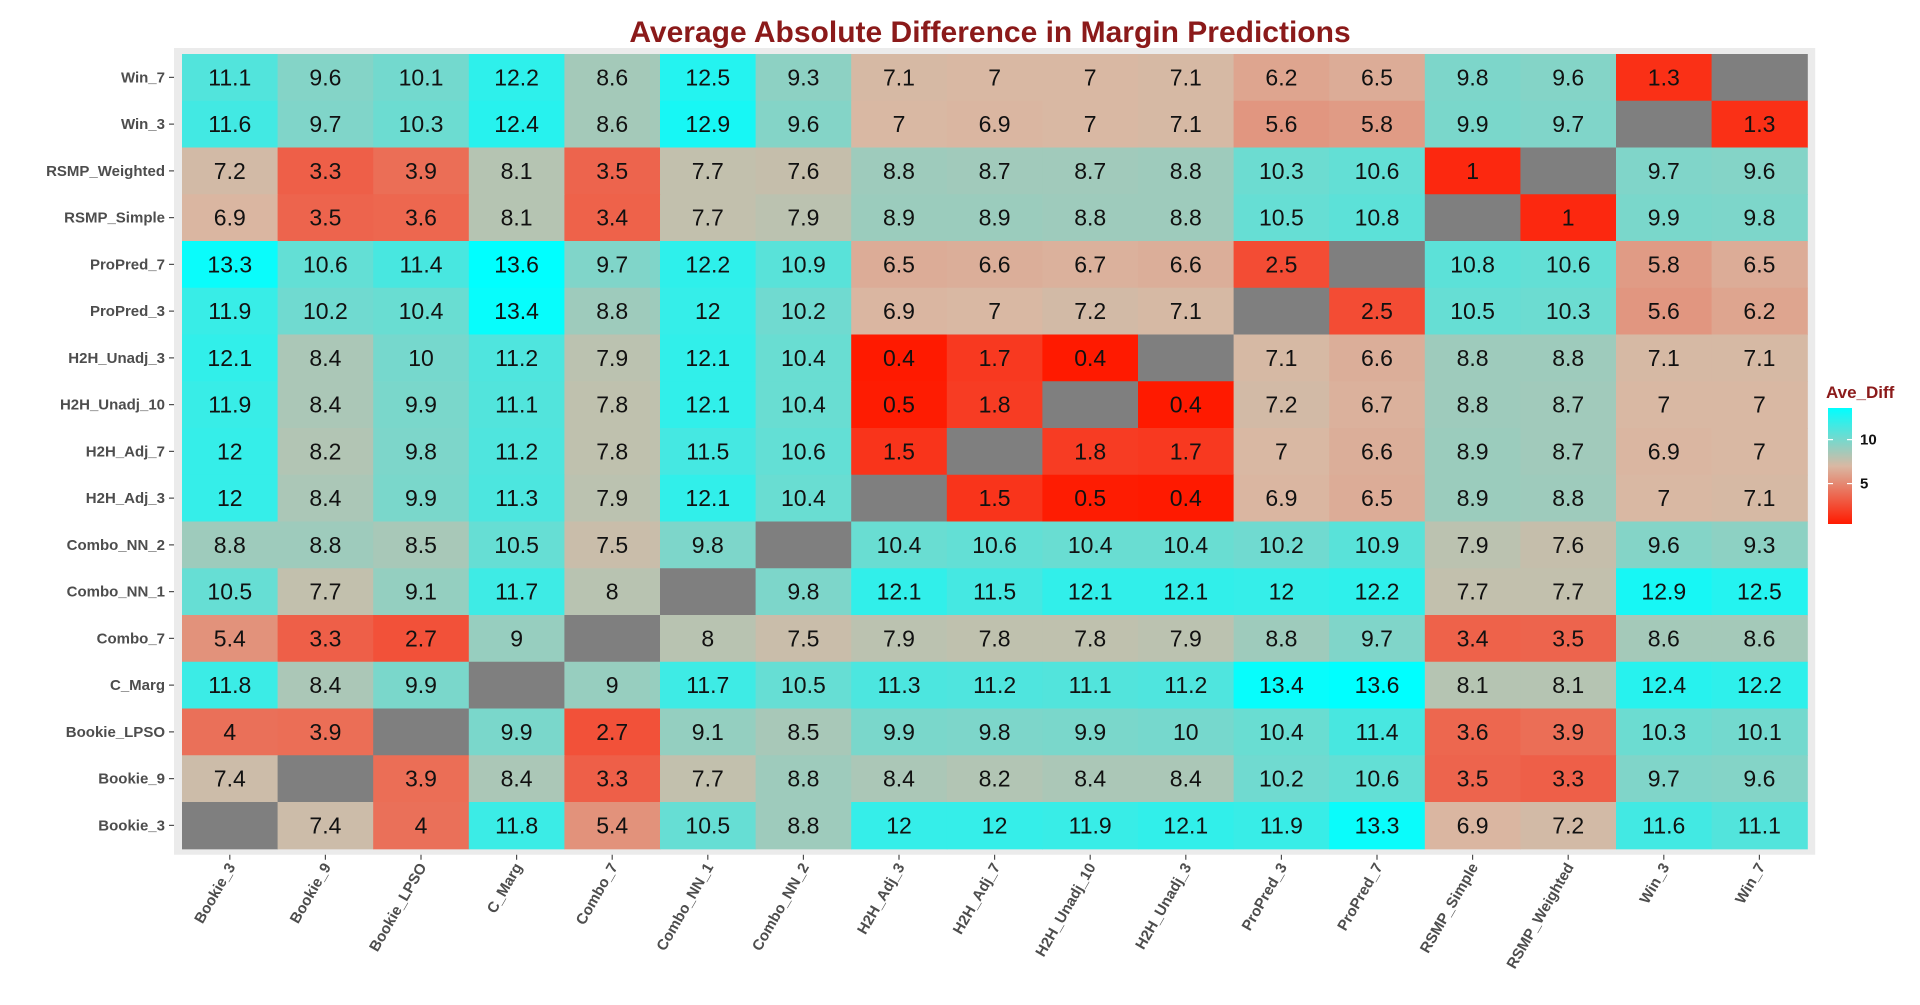  I want to click on y-tick-label: H2H_Adj_3, so click(125, 498).